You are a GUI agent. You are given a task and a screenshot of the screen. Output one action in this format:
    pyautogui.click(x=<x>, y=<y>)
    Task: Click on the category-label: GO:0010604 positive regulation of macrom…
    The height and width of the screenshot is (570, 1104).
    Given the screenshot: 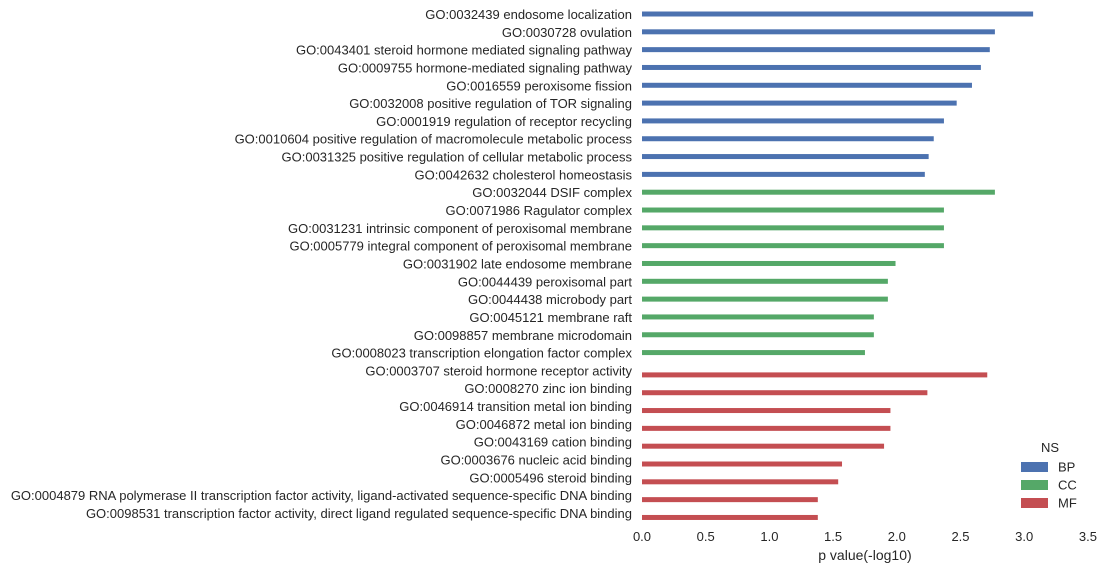 What is the action you would take?
    pyautogui.click(x=434, y=139)
    